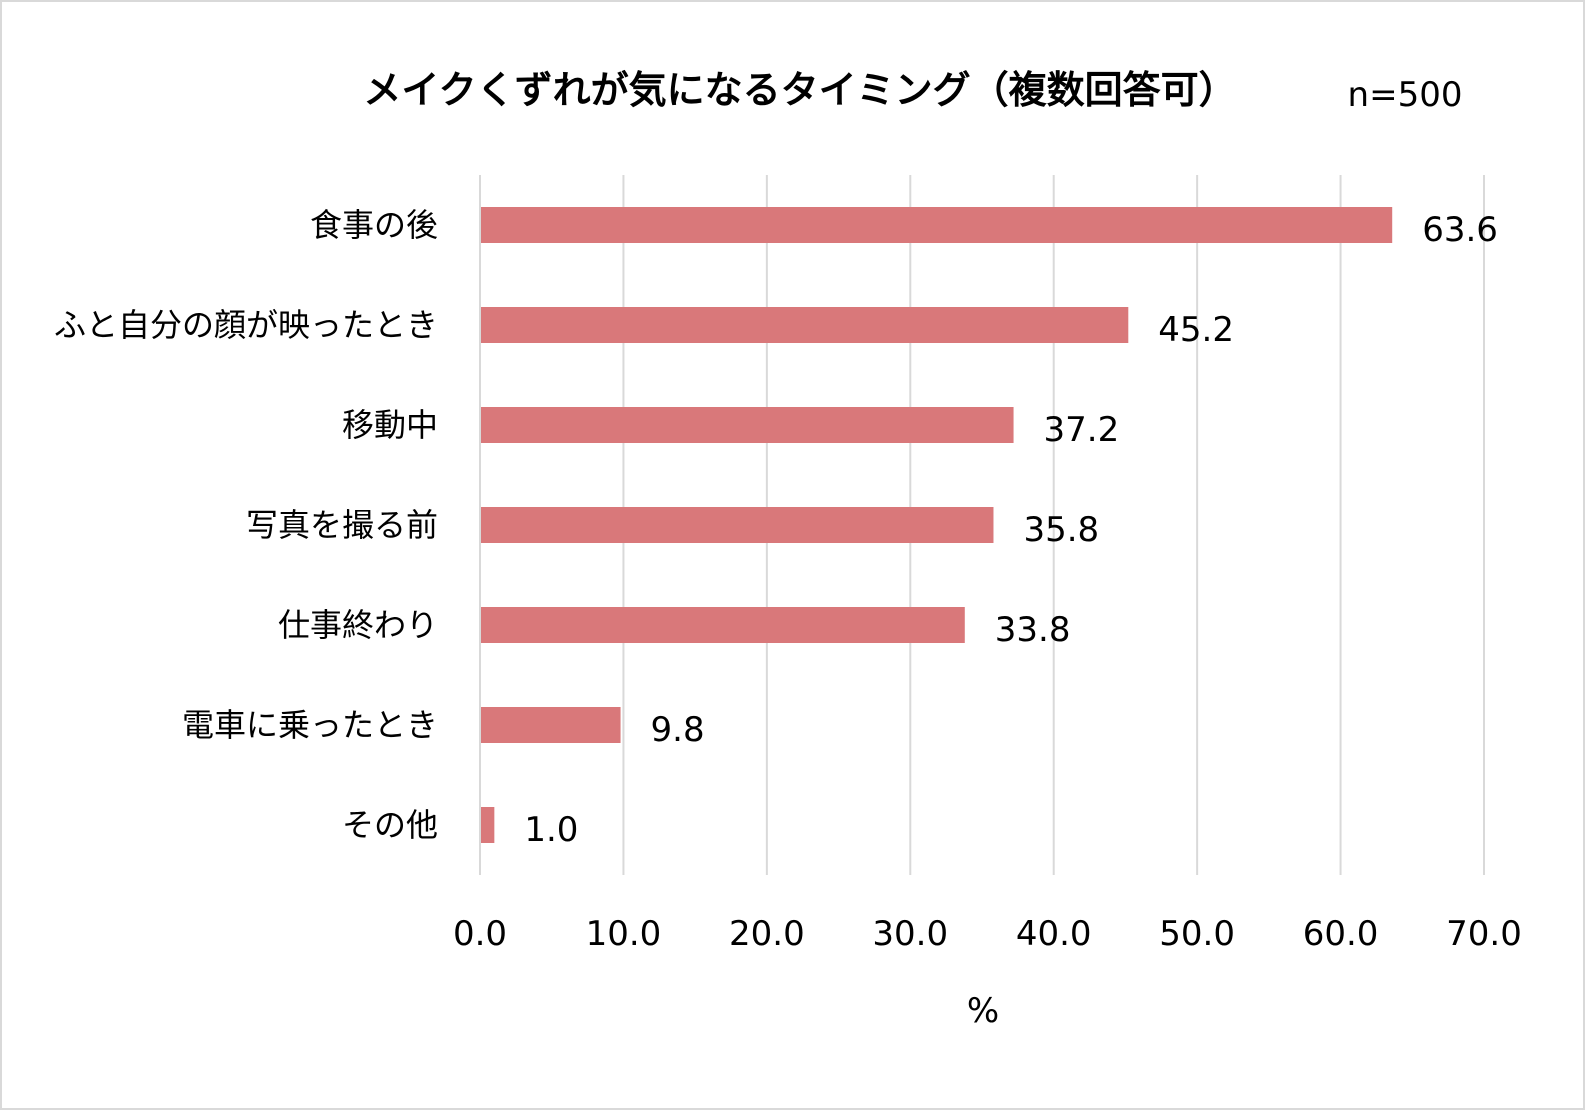  Describe the element at coordinates (374, 225) in the screenshot. I see `category-label: 食事の後` at that location.